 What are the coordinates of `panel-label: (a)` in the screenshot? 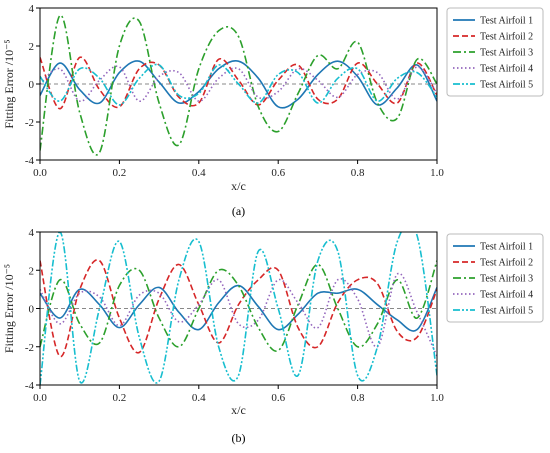 It's located at (238, 211).